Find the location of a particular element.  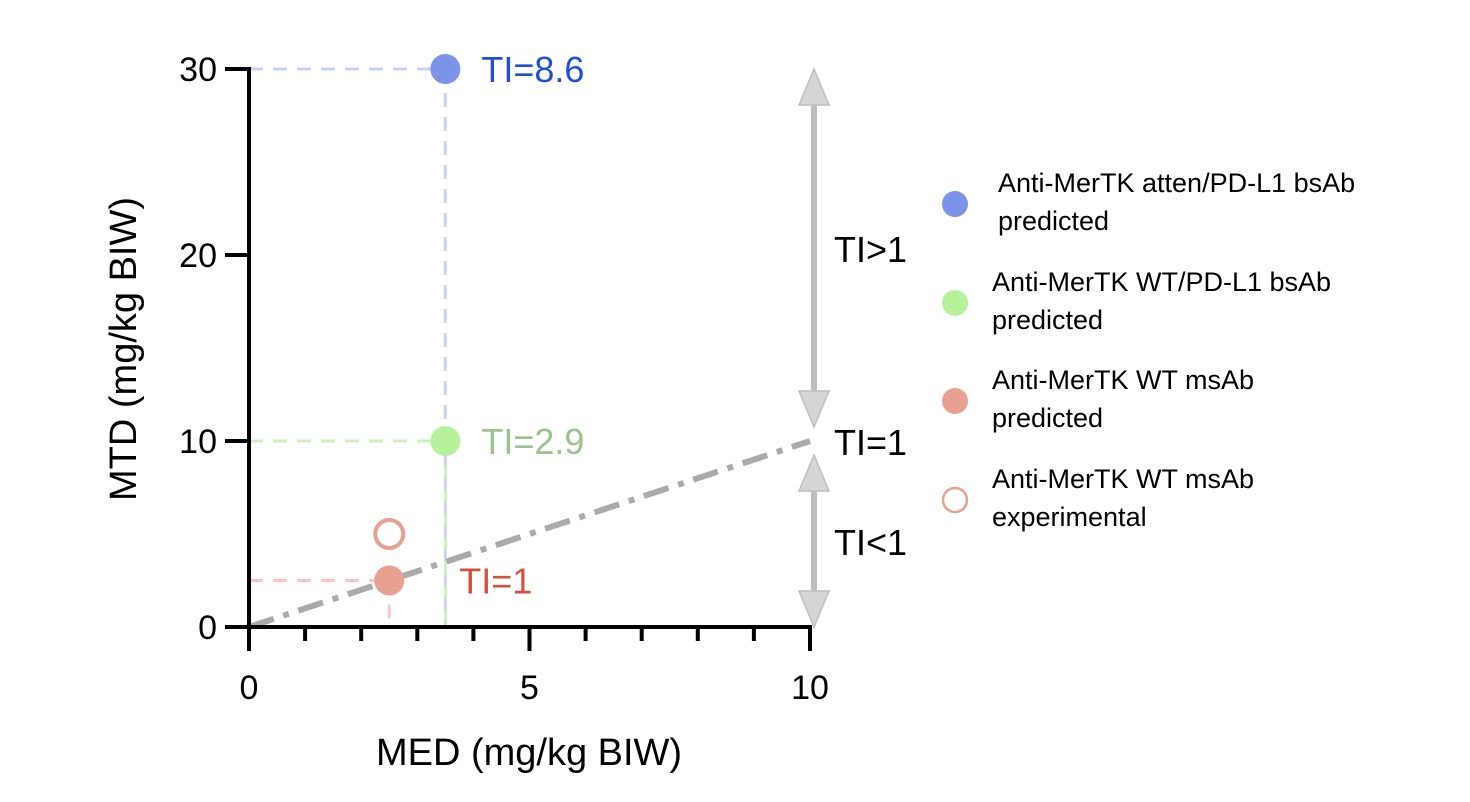

region-label-ti-greater: TI>1 is located at coordinates (870, 249).